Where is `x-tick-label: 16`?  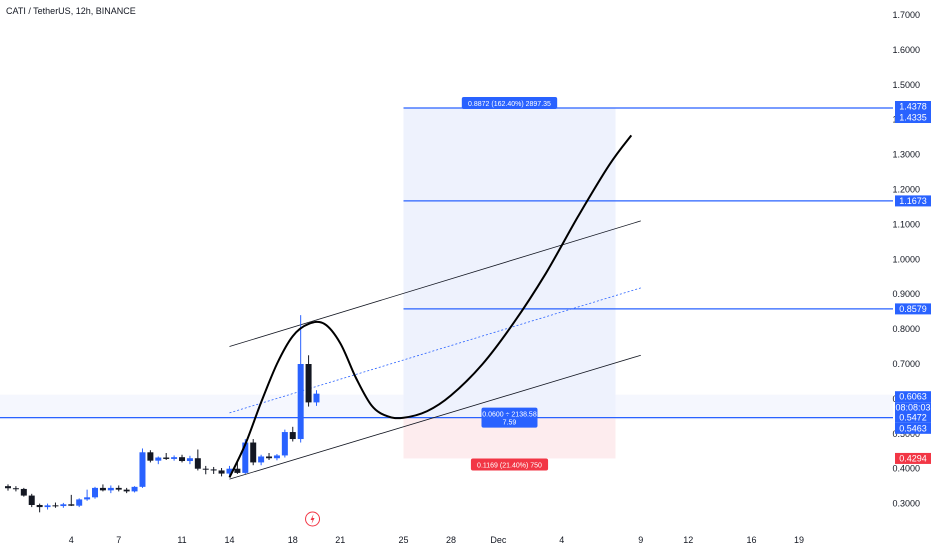 x-tick-label: 16 is located at coordinates (752, 540).